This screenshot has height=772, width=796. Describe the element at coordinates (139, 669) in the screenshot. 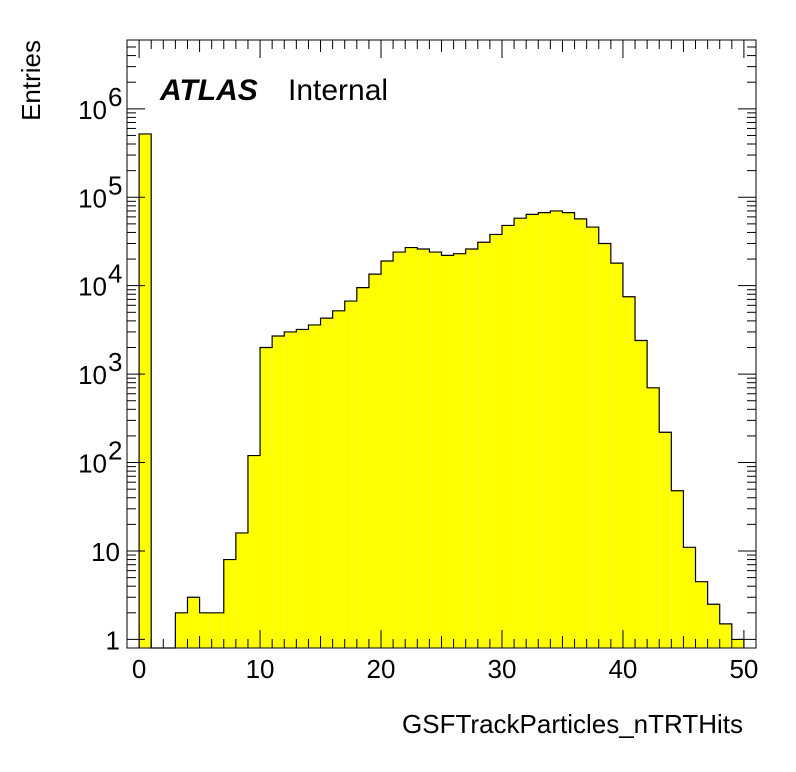

I see `x-tick-label: 0` at that location.